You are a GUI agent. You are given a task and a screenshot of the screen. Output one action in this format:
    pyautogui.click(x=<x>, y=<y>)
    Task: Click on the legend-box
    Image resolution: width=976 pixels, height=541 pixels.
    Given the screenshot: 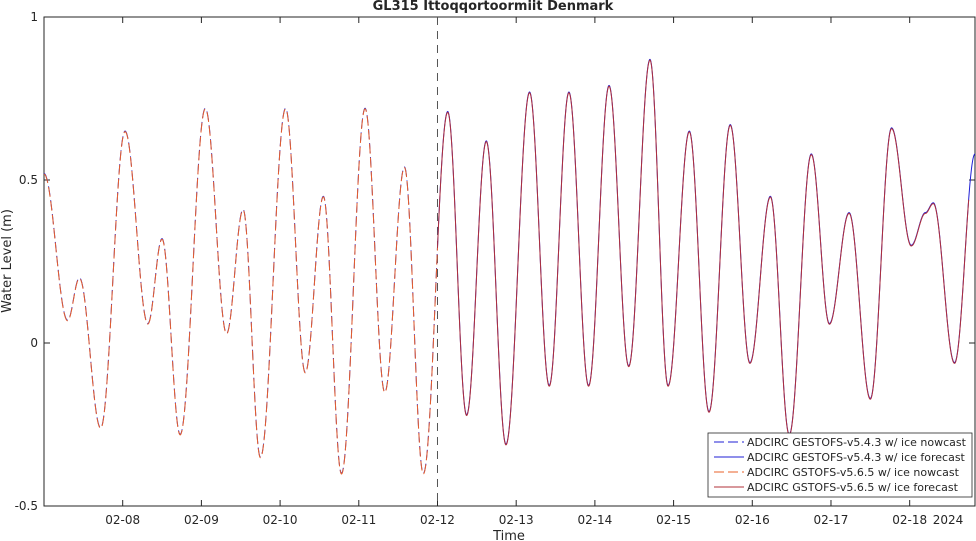 What is the action you would take?
    pyautogui.click(x=840, y=465)
    